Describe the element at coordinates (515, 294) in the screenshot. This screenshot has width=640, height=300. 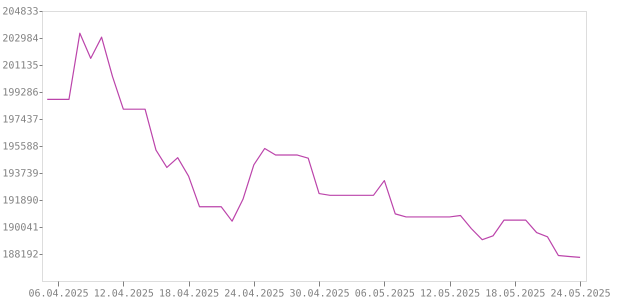
I see `x-tick-label: 18.05.2025` at that location.